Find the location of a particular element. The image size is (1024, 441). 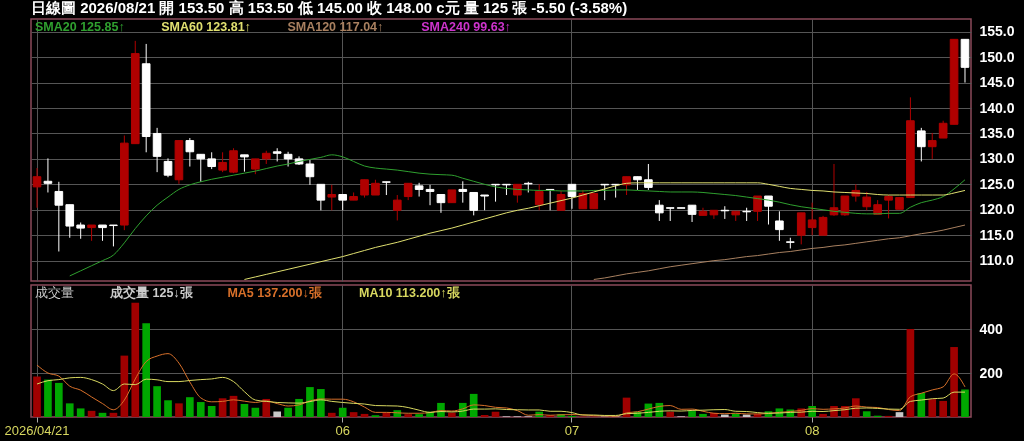

x-tick-label: 07 is located at coordinates (572, 430).